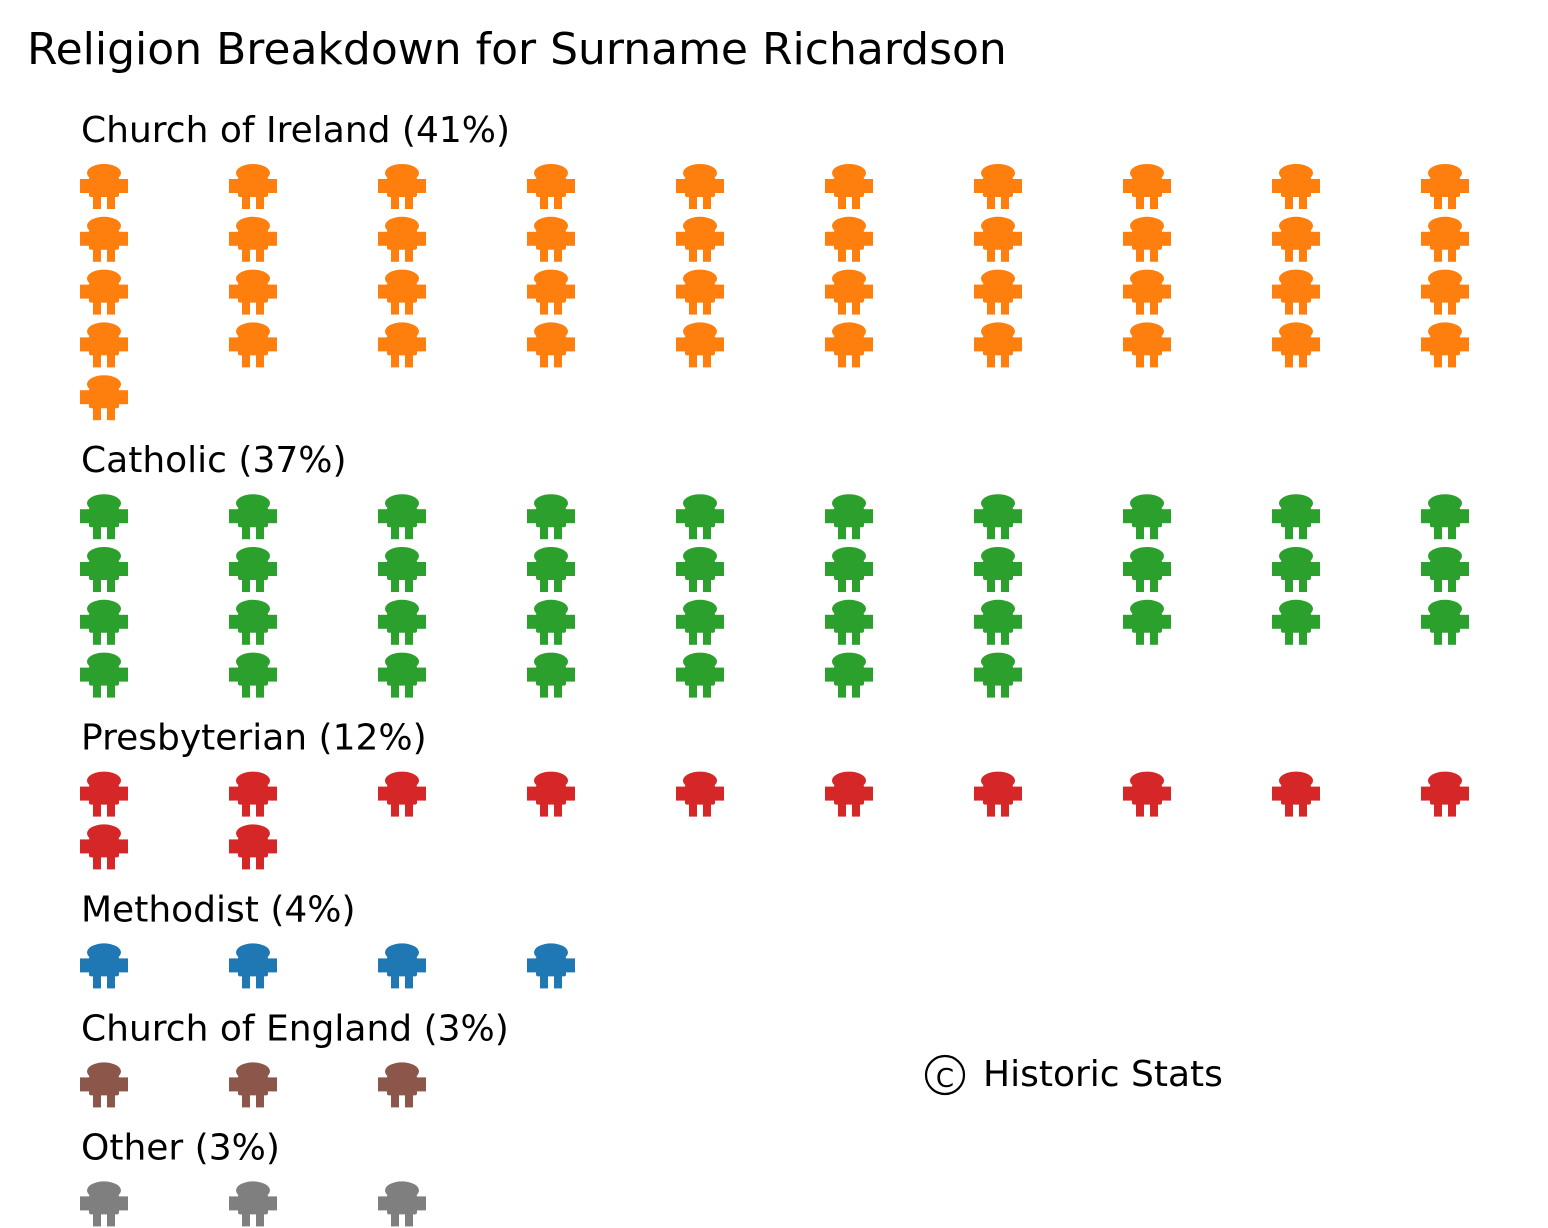 The width and height of the screenshot is (1548, 1228). I want to click on credit: C Historic Stats, so click(1073, 1075).